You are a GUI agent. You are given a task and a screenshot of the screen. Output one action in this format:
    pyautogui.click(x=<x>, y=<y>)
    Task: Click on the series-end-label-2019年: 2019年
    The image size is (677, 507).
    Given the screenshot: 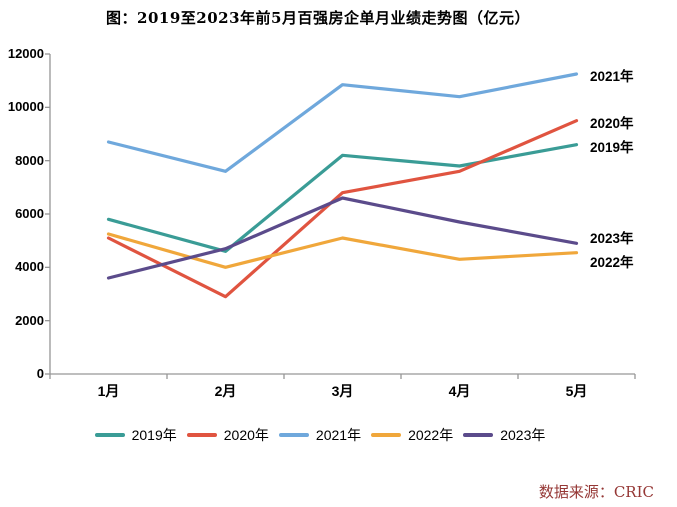 What is the action you would take?
    pyautogui.click(x=612, y=147)
    